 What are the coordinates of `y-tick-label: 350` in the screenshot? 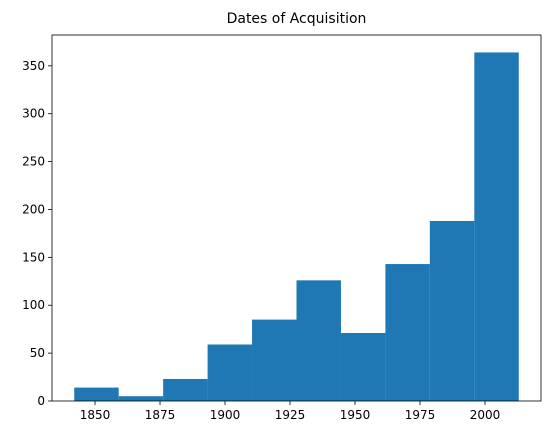 It's located at (33, 66).